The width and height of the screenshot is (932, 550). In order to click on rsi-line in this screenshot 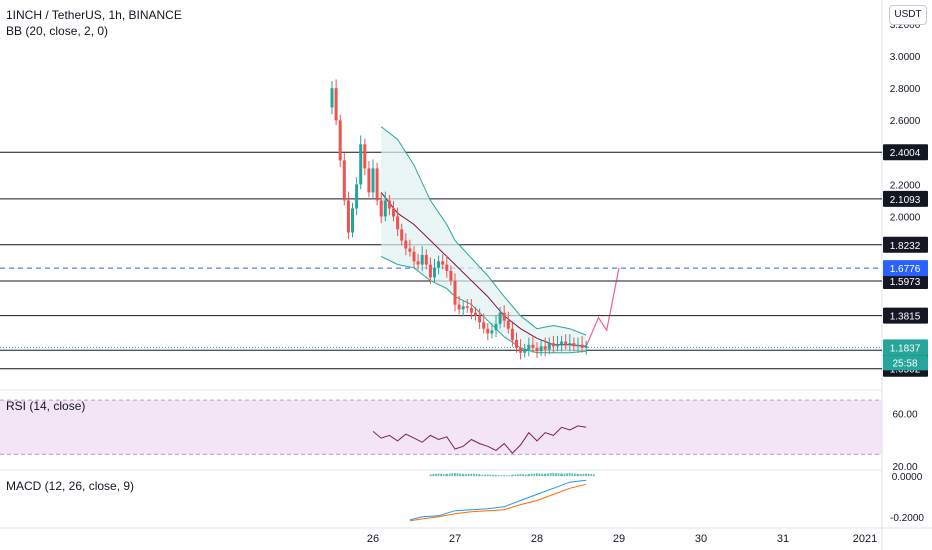, I will do `click(479, 439)`.